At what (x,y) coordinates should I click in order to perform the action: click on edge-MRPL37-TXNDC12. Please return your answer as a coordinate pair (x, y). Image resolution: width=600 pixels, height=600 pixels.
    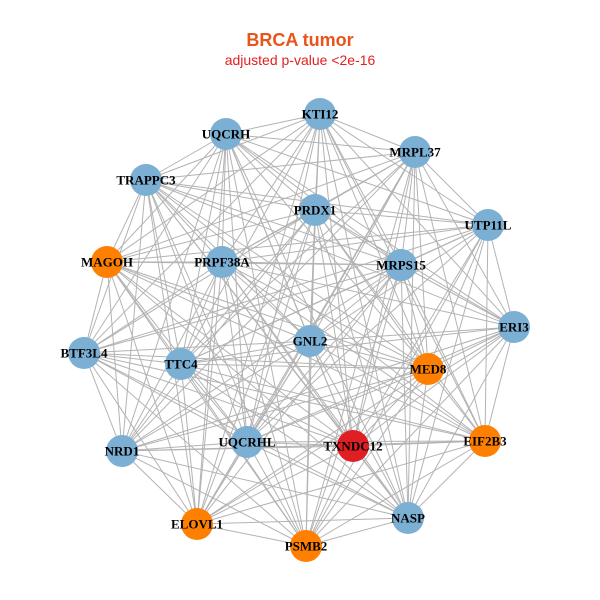
    Looking at the image, I should click on (384, 299).